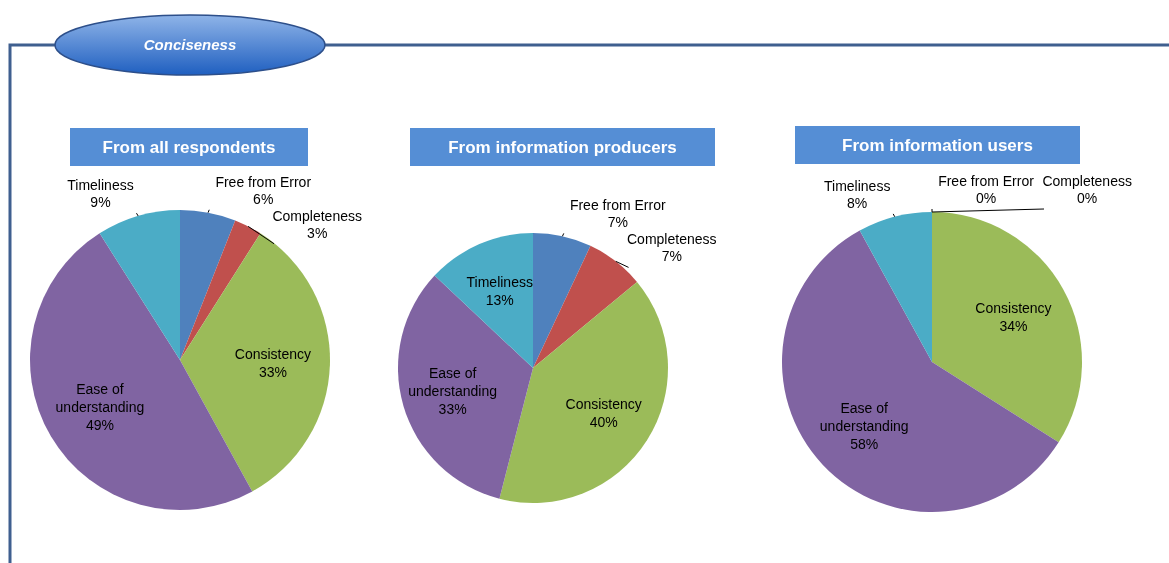 The height and width of the screenshot is (563, 1169). What do you see at coordinates (857, 202) in the screenshot?
I see `data-label: 8%` at bounding box center [857, 202].